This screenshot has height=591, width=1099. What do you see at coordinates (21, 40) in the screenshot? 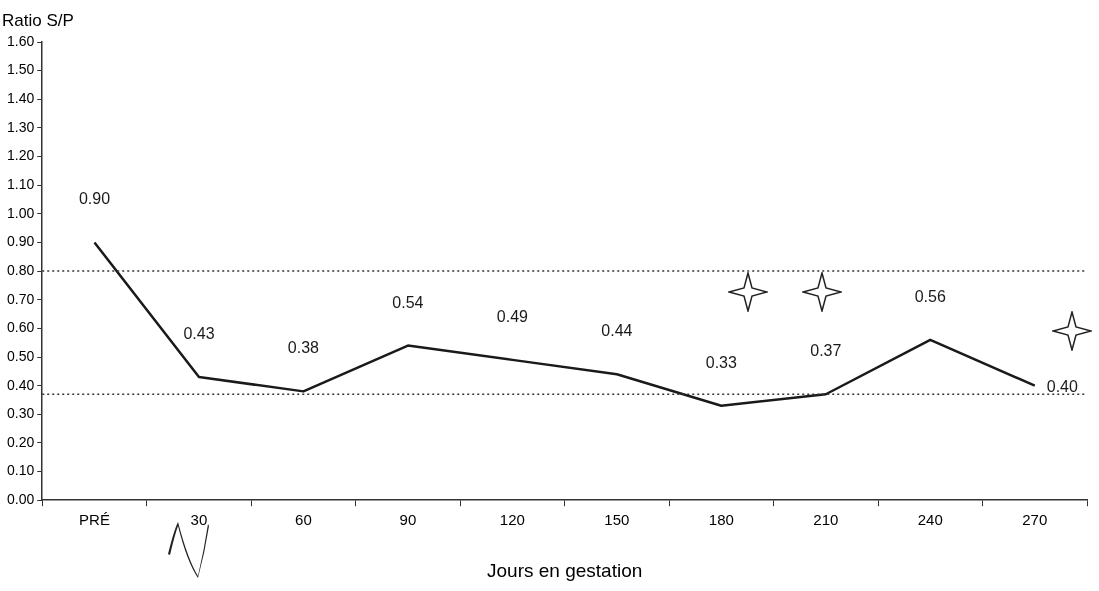
I see `y-tick-label: 1.60` at bounding box center [21, 40].